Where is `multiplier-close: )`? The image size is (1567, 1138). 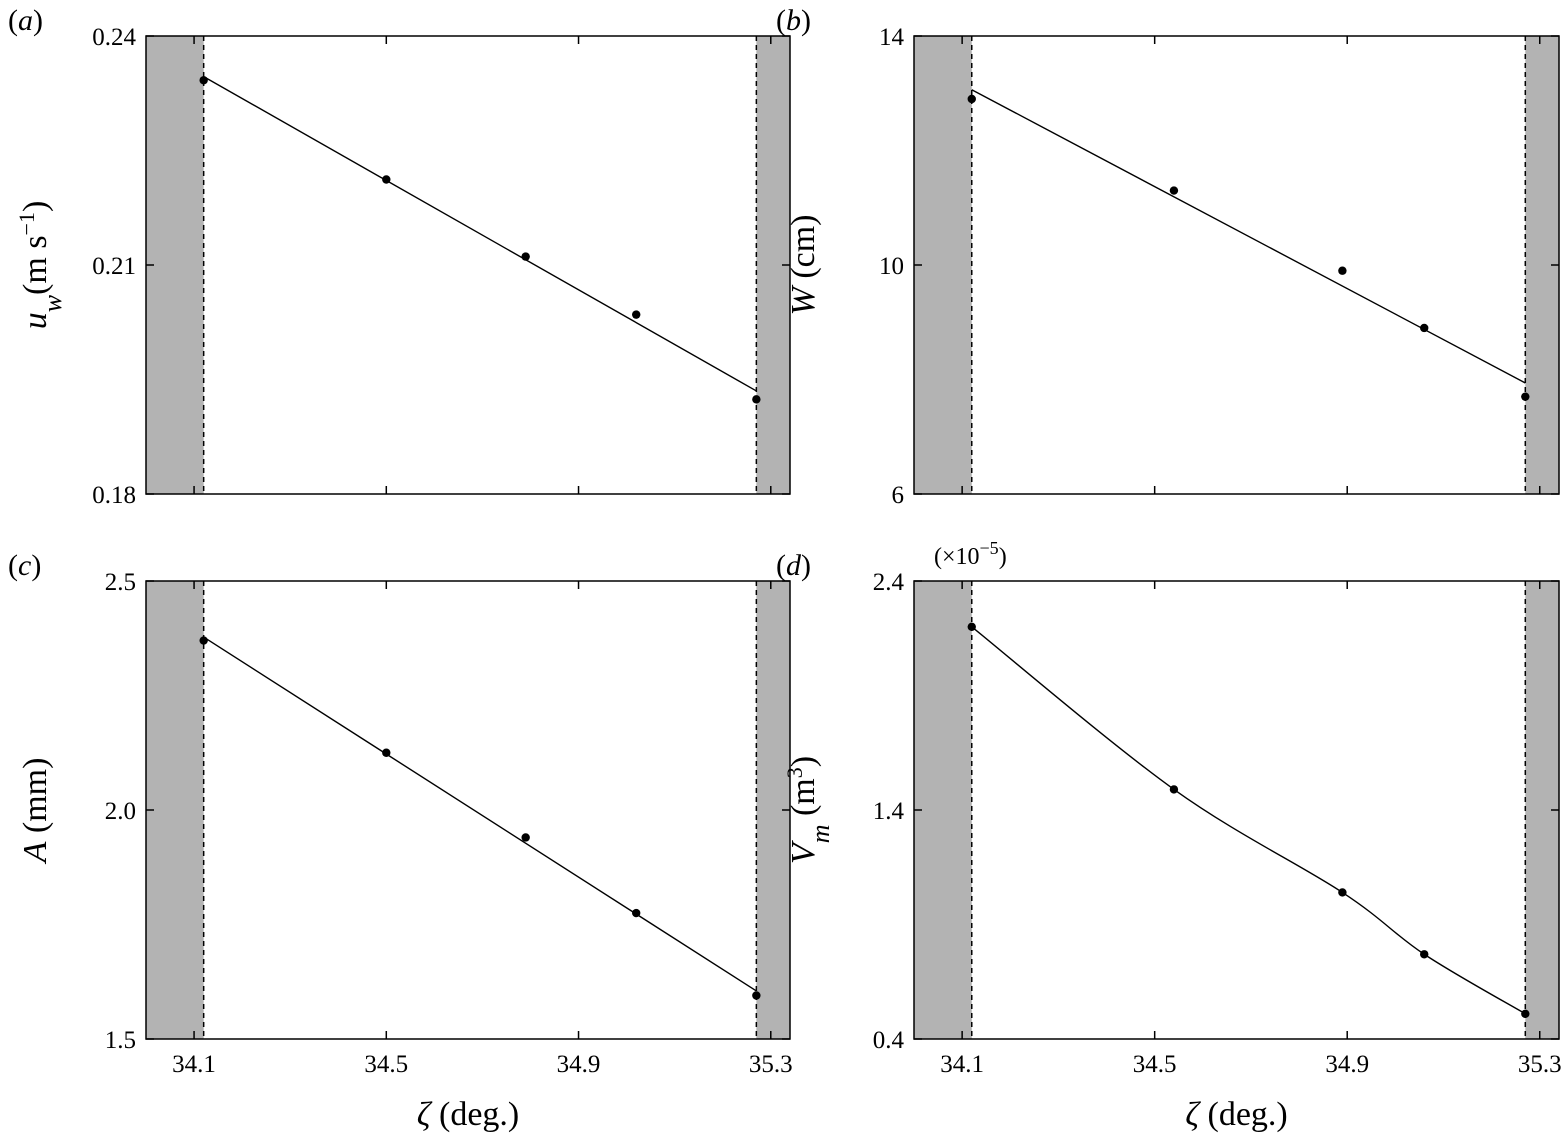
multiplier-close: ) is located at coordinates (1003, 557).